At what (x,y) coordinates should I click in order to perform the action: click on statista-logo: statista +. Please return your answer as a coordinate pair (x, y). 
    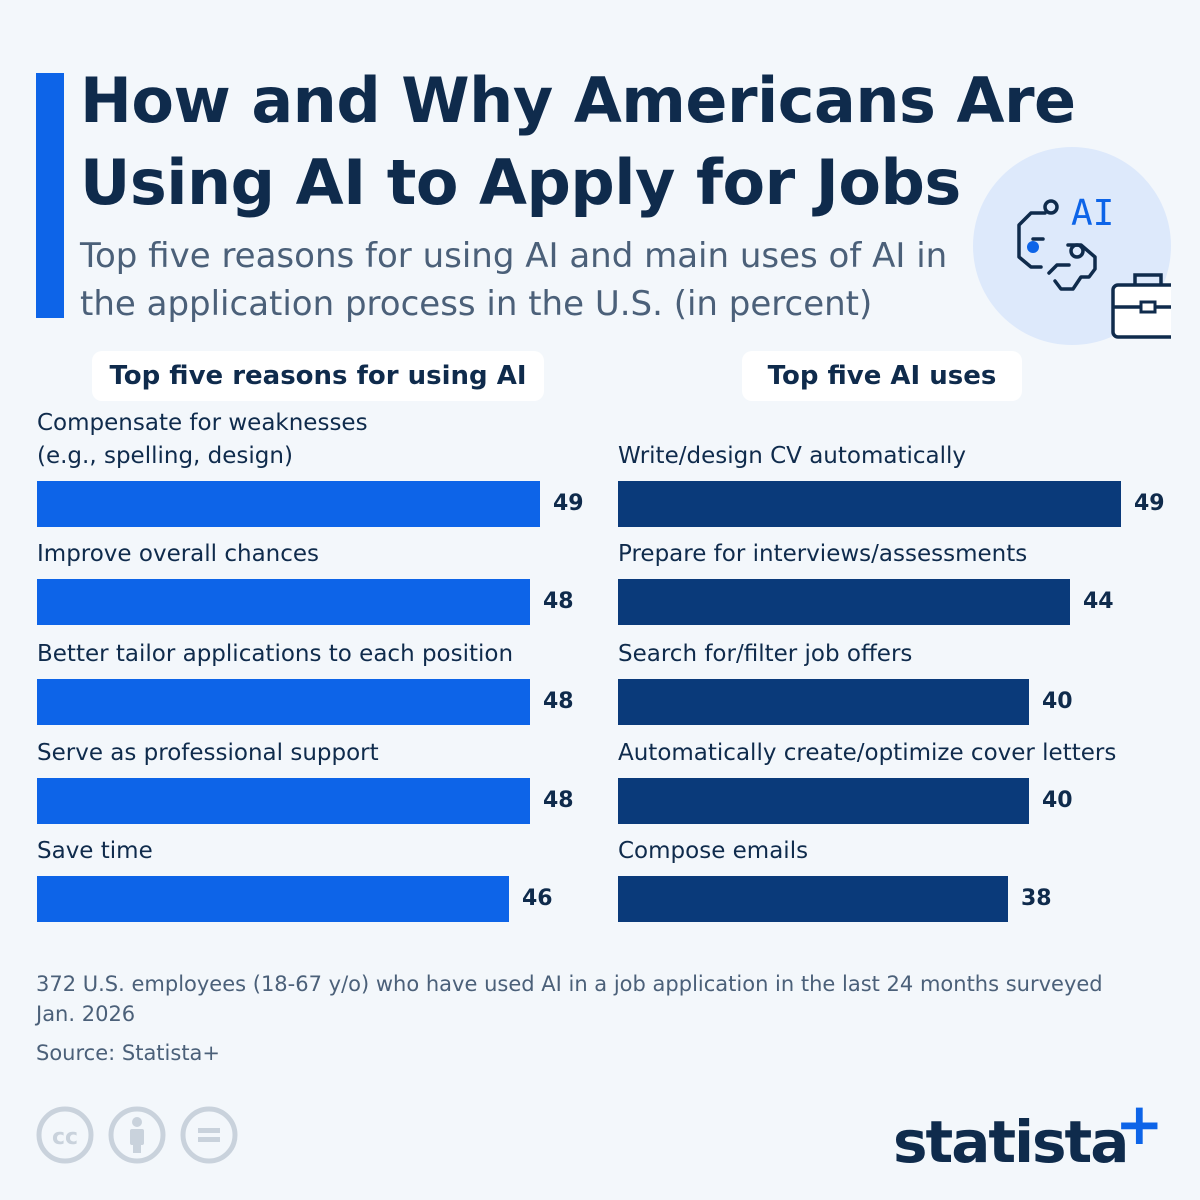
    Looking at the image, I should click on (1033, 1133).